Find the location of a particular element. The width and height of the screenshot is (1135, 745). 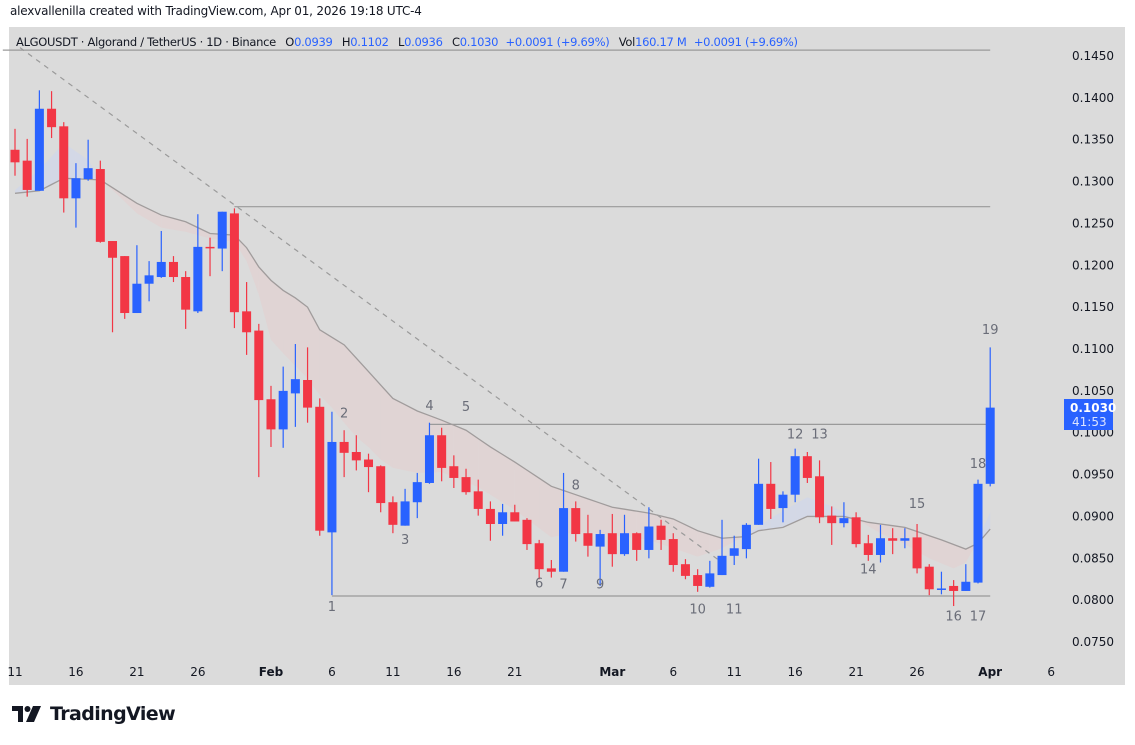

price-tick-label: 0.1300 is located at coordinates (1093, 182).